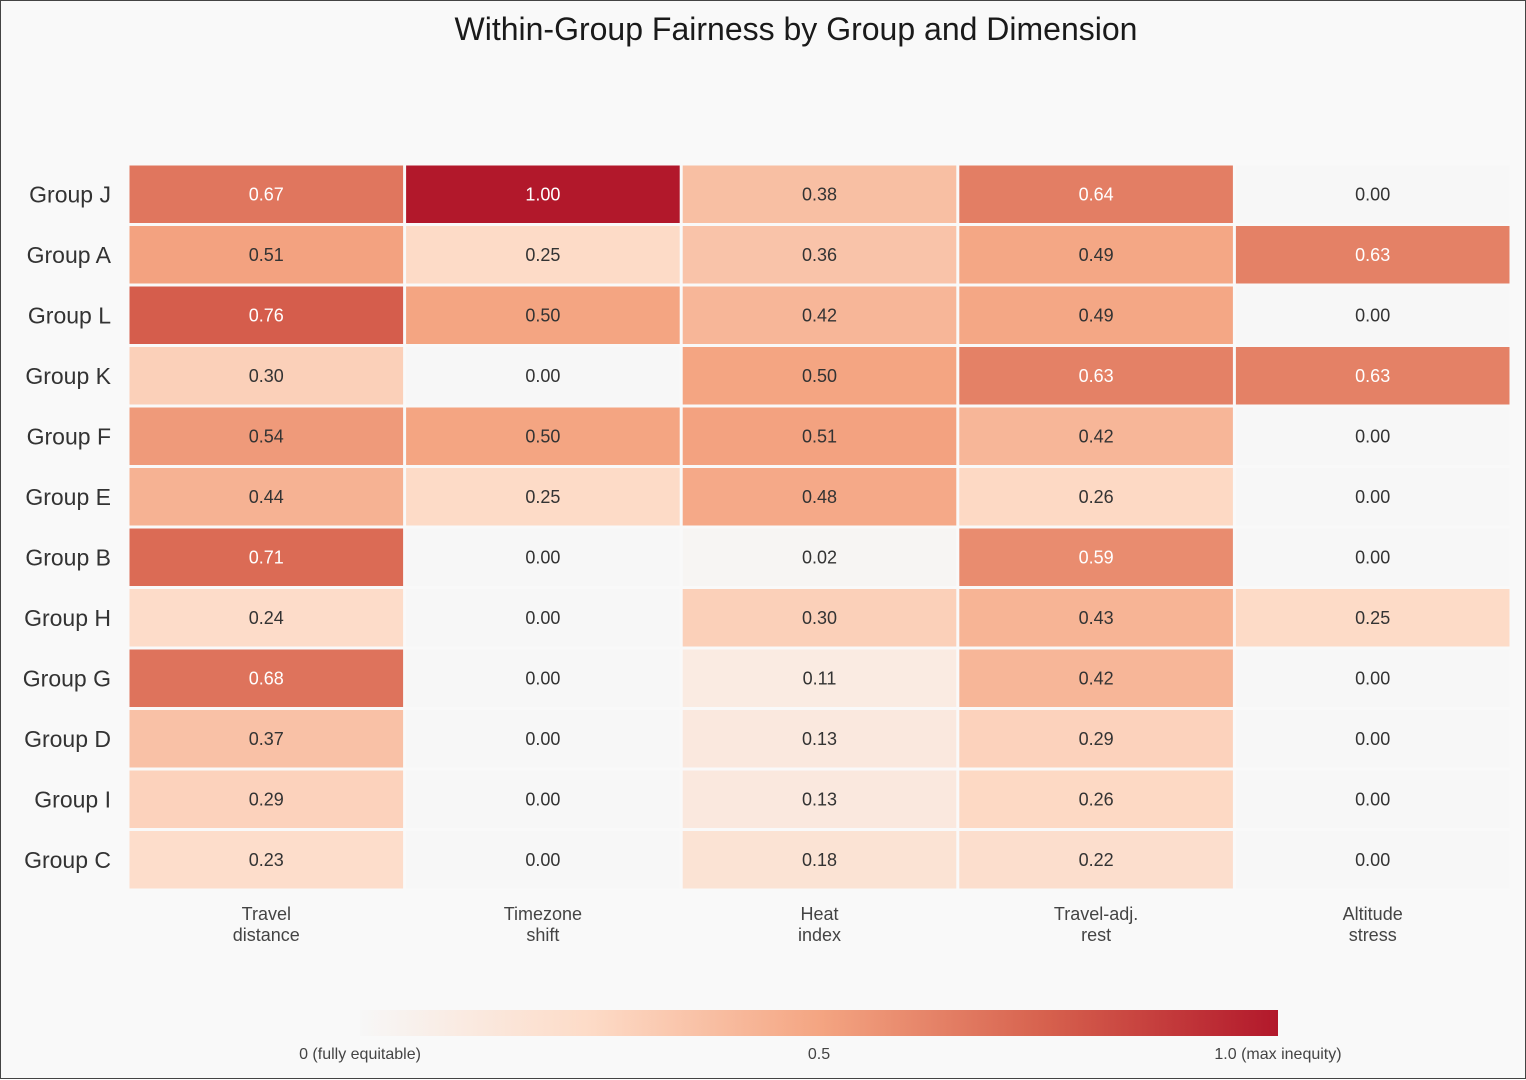 The image size is (1526, 1080). What do you see at coordinates (1096, 914) in the screenshot?
I see `column-label: Travel-adj.` at bounding box center [1096, 914].